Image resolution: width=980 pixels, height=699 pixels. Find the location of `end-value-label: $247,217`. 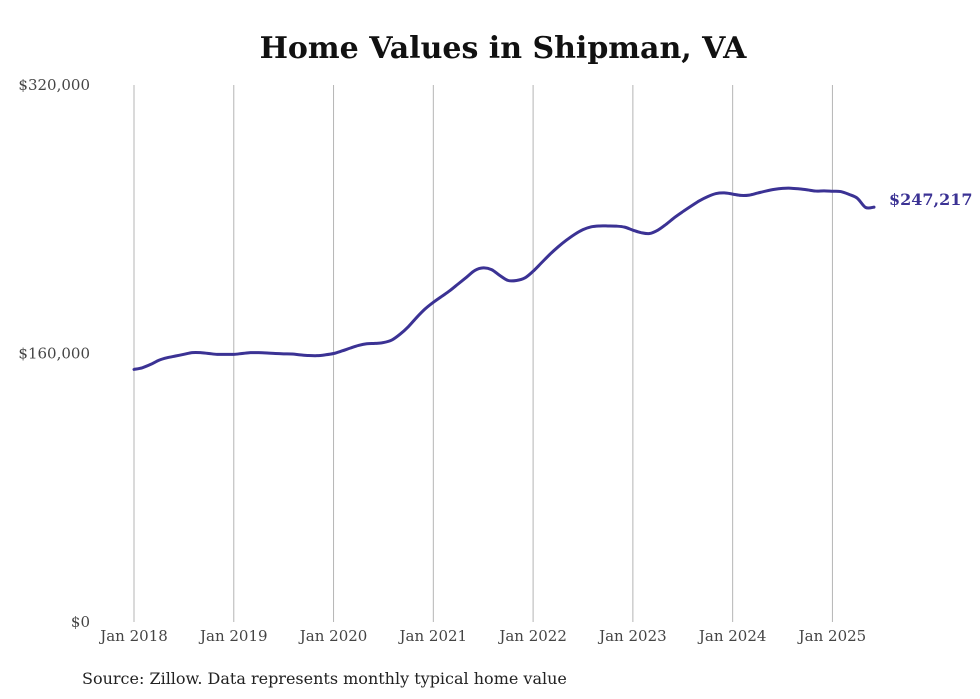

end-value-label: $247,217 is located at coordinates (931, 199).